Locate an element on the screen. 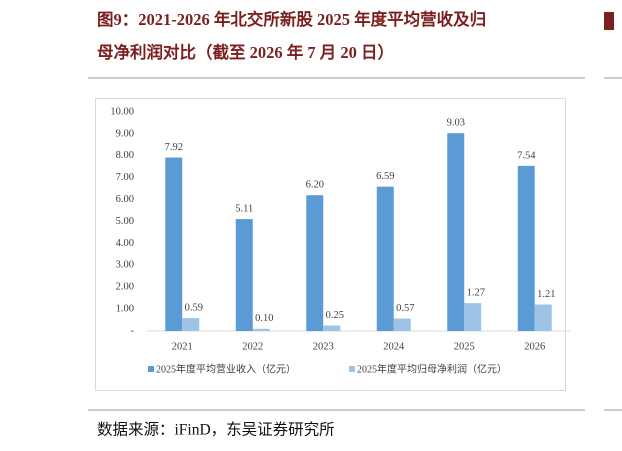 This screenshot has width=622, height=451. source-note: 数据来源：iFinD，东吴证券研究所 is located at coordinates (216, 430).